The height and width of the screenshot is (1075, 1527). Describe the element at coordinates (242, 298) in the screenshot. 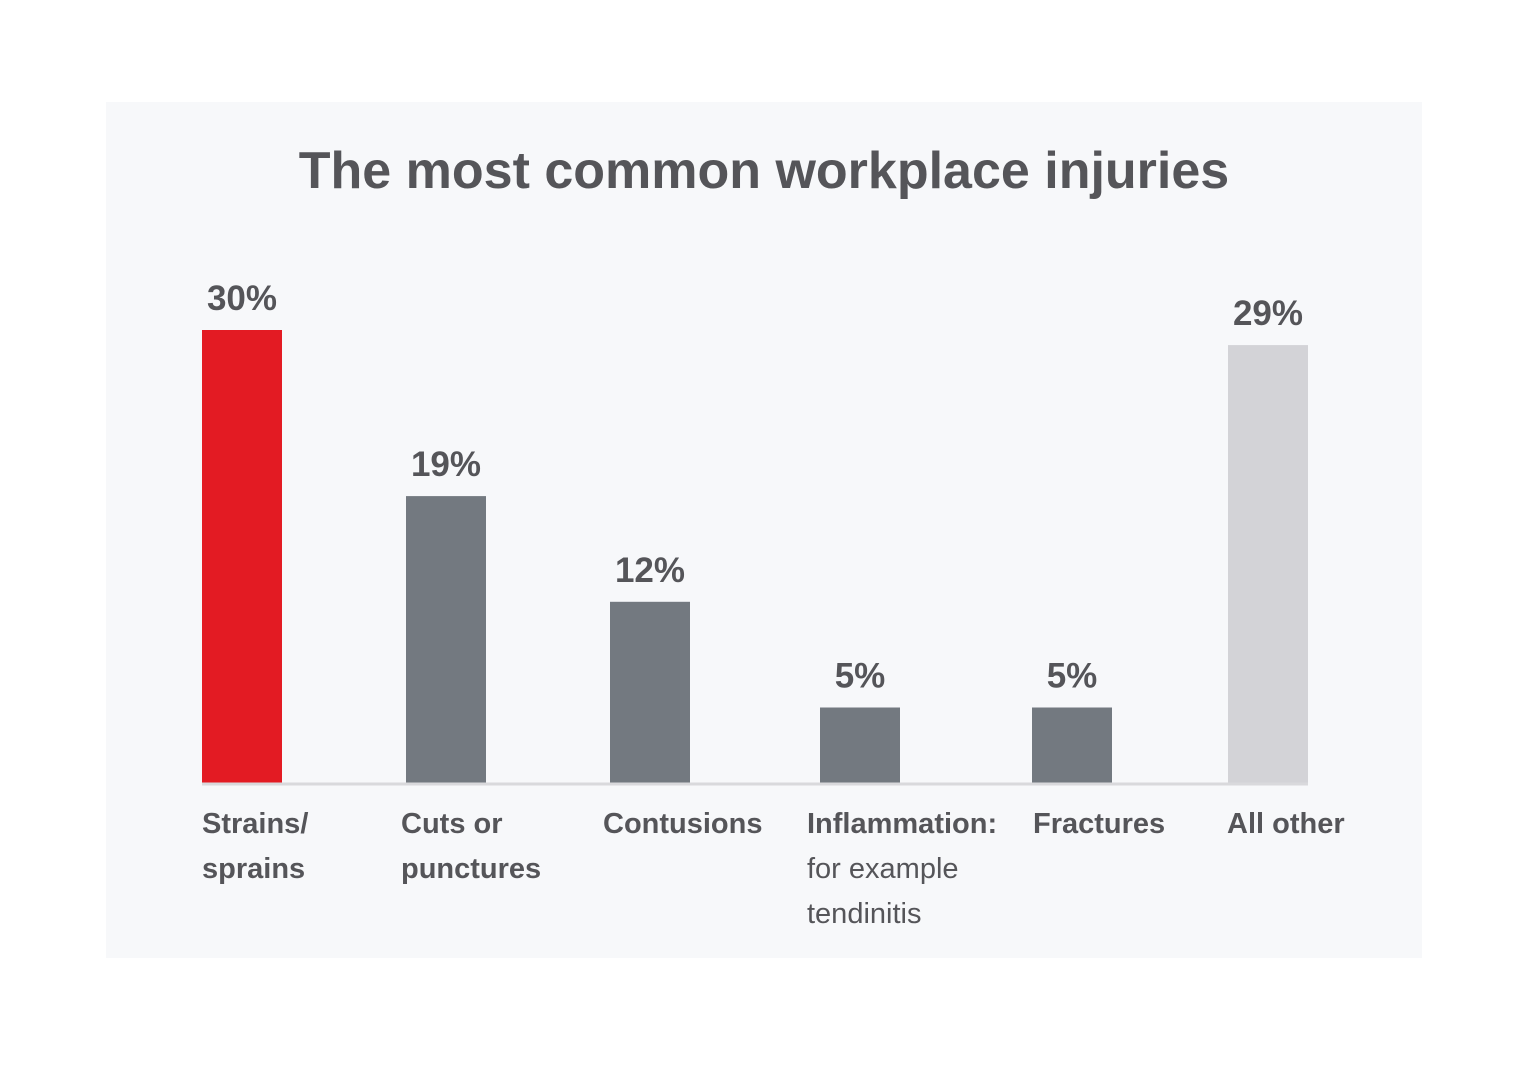

I see `value-label: 30%` at that location.